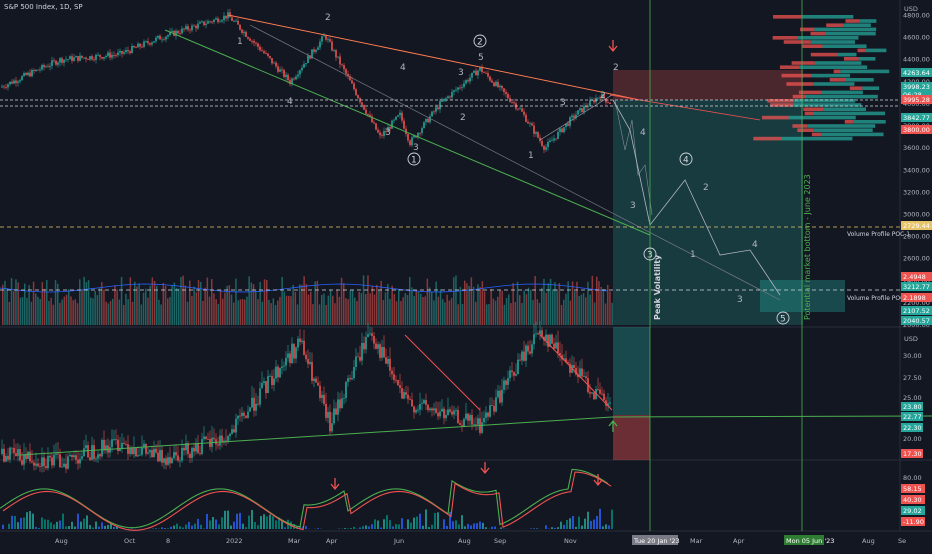  What do you see at coordinates (332, 541) in the screenshot?
I see `time-tick: Apr` at bounding box center [332, 541].